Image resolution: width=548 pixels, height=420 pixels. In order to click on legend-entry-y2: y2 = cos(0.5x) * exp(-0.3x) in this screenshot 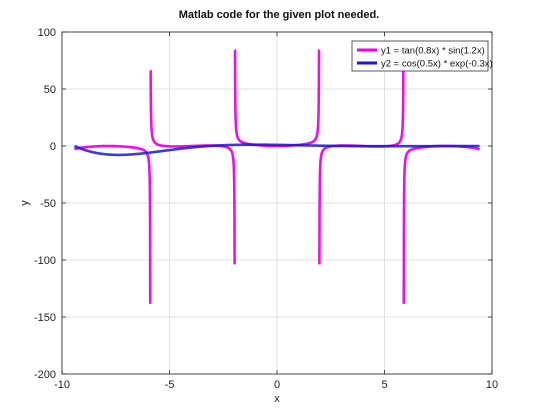, I will do `click(437, 64)`.